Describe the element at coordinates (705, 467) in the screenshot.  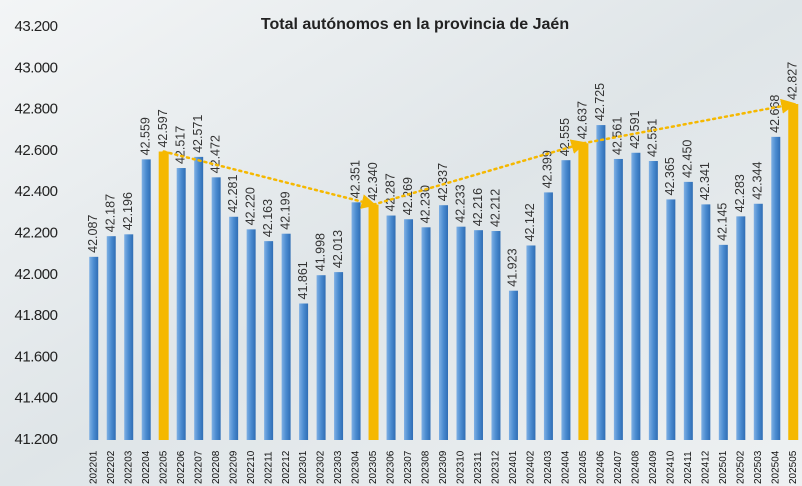
I see `x-tick-label: 202412` at that location.